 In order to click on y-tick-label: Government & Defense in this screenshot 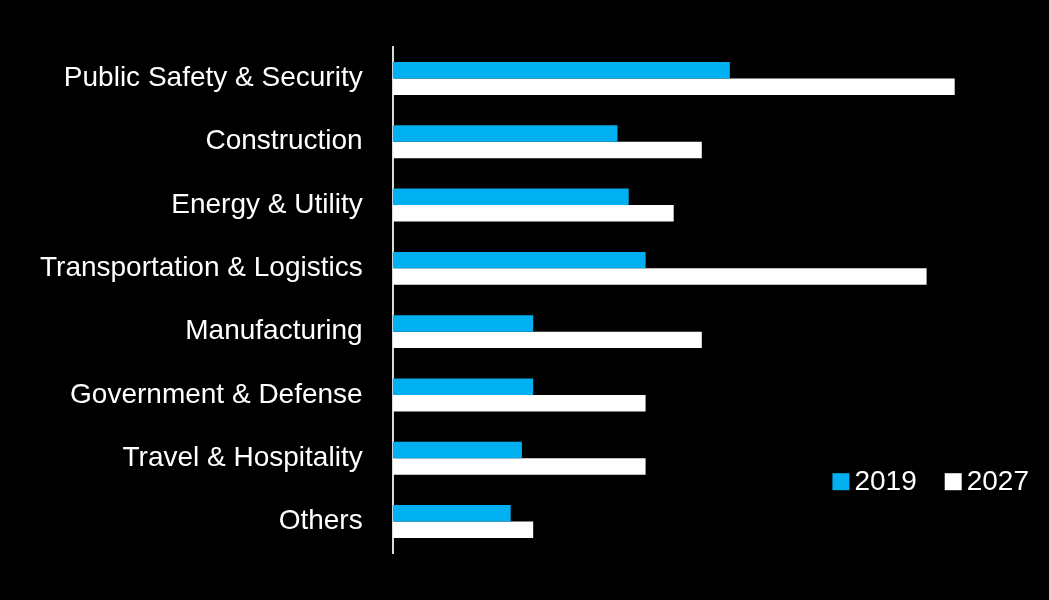, I will do `click(216, 393)`.